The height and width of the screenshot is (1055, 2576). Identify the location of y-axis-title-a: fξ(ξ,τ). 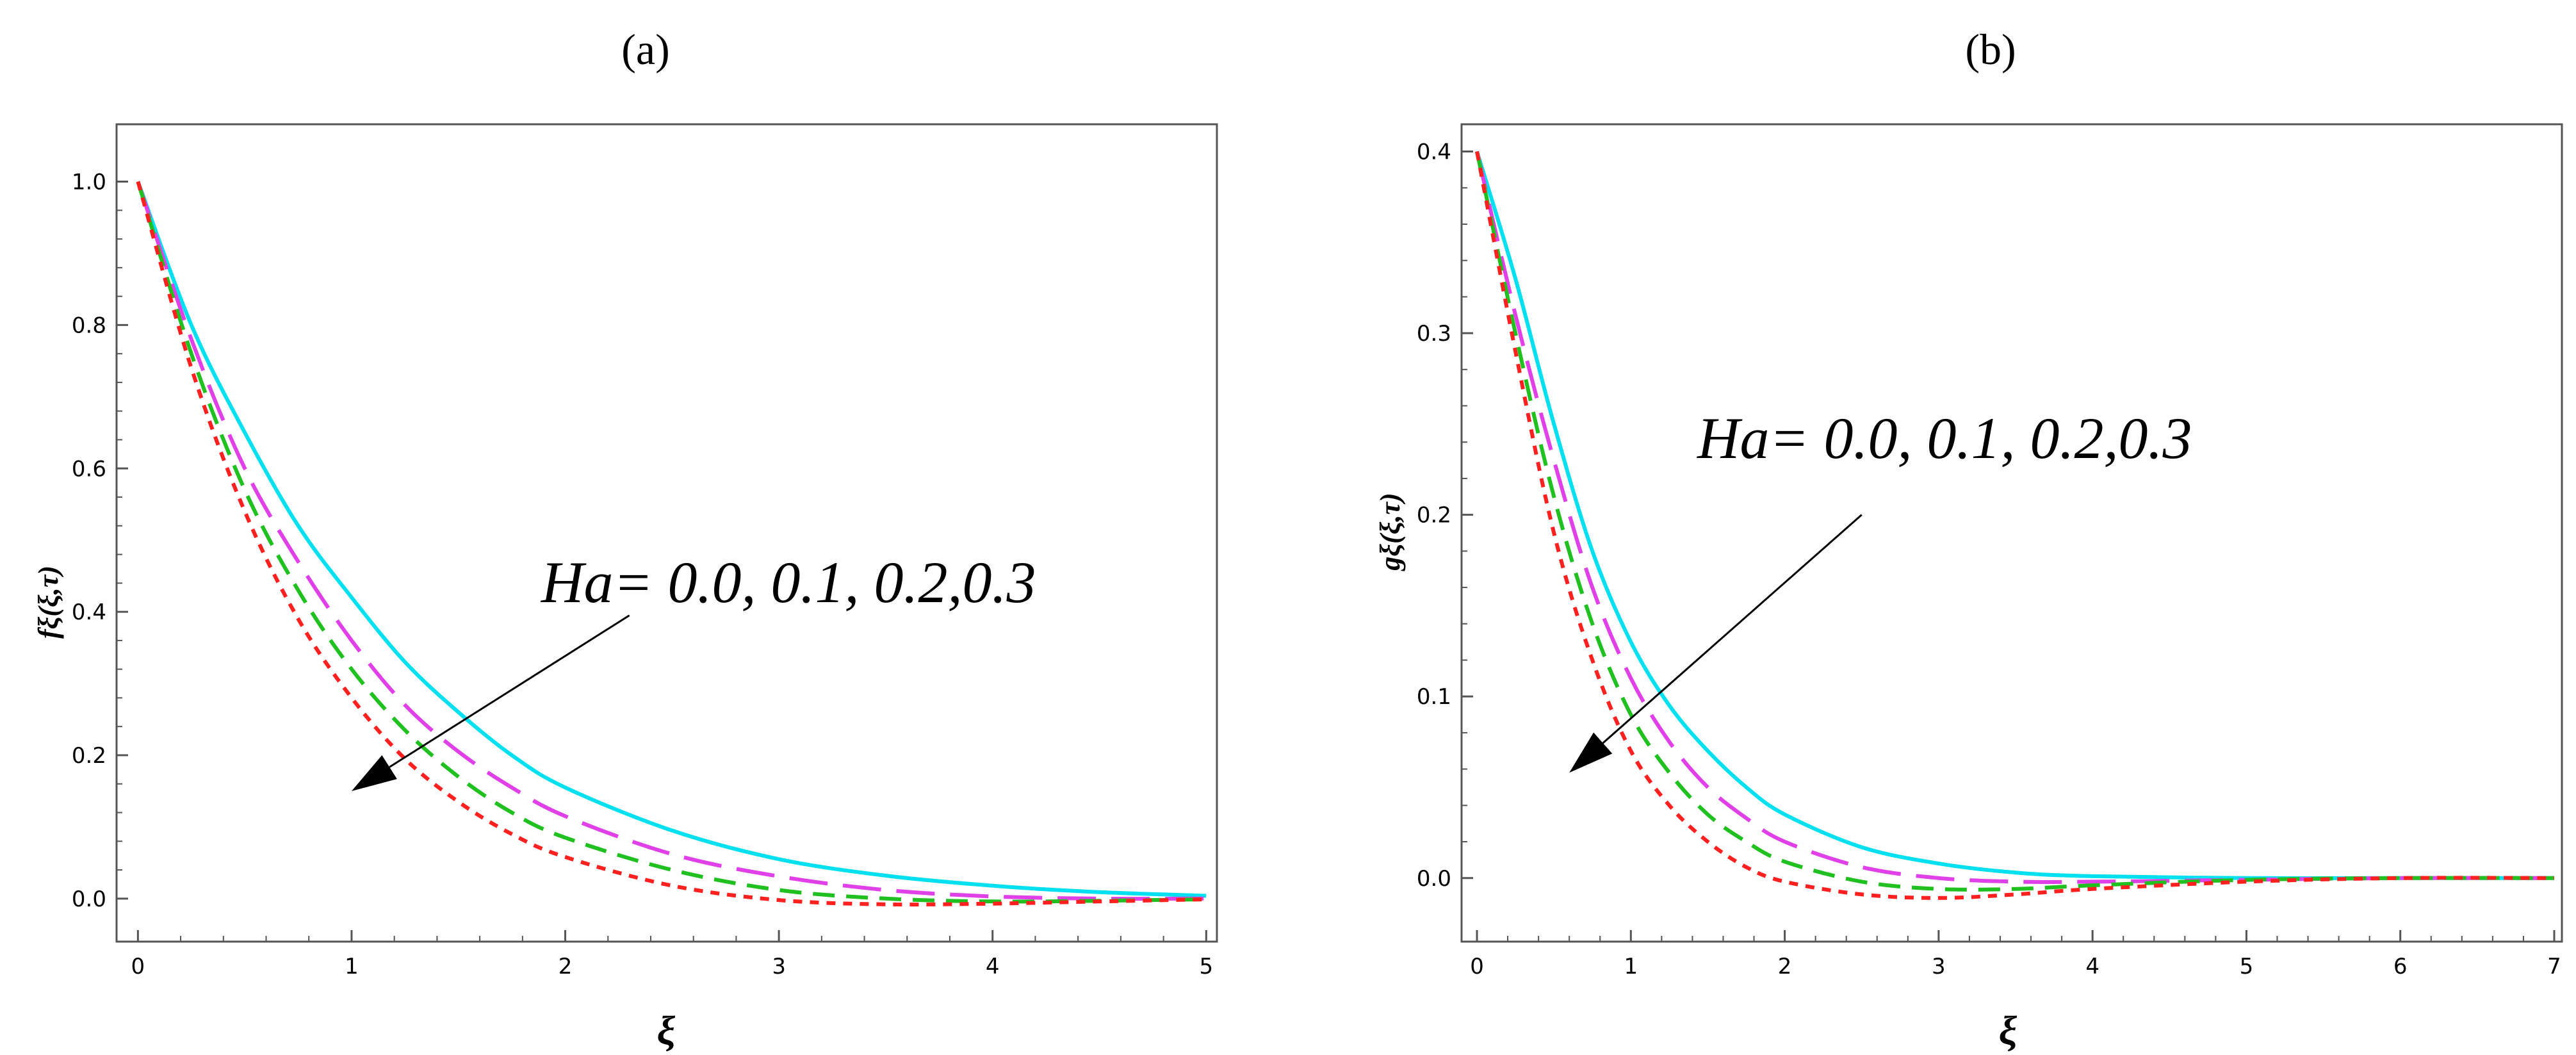
(48, 602).